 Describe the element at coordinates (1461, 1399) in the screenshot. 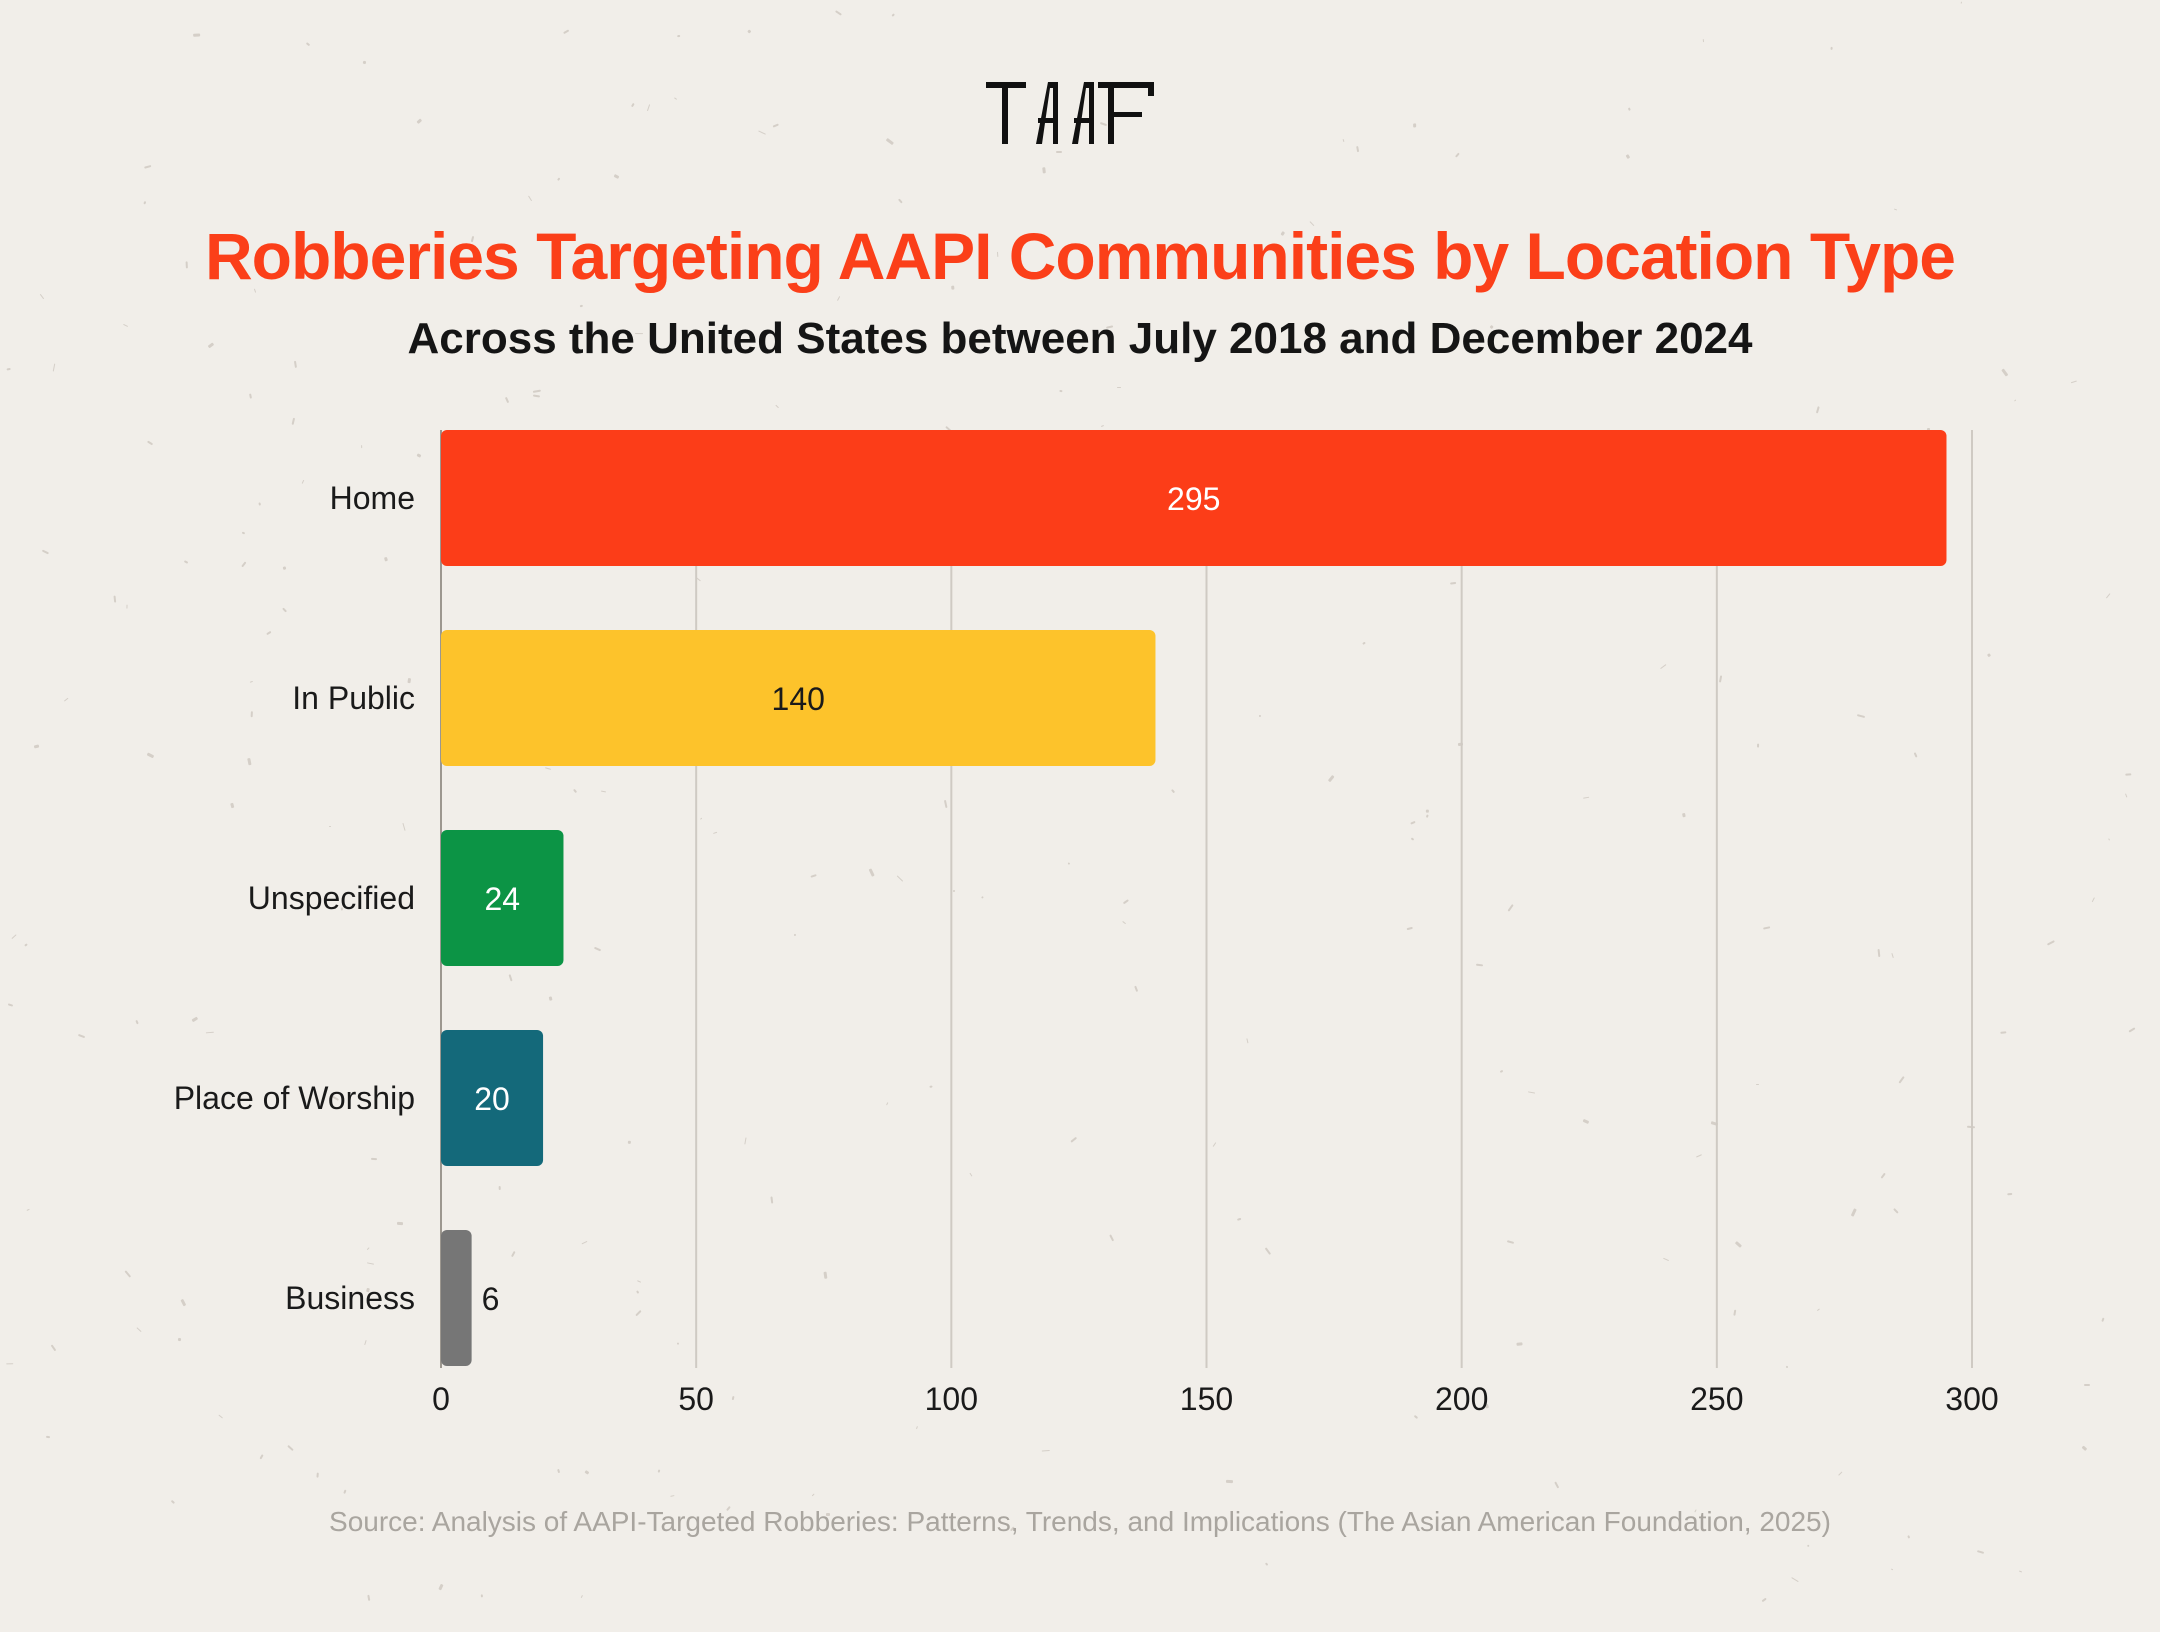

I see `x-tick-label: 200` at that location.